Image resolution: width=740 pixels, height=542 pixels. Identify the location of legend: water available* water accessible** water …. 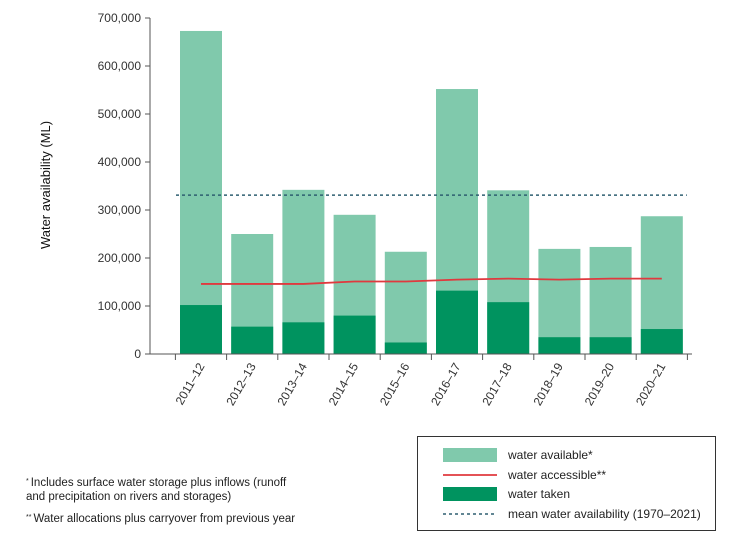
(566, 483).